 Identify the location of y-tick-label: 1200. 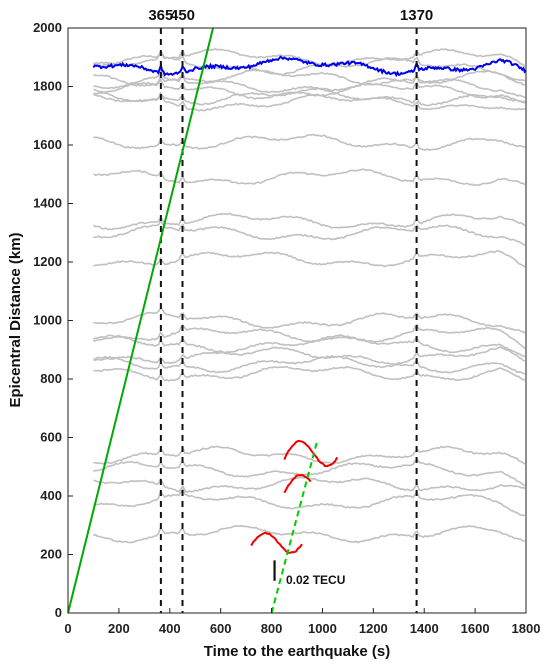
(47, 261).